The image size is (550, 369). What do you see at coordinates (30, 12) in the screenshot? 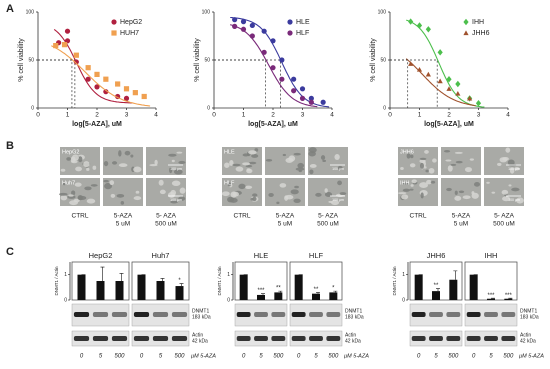
I see `y-tick-label: 100` at bounding box center [30, 12].